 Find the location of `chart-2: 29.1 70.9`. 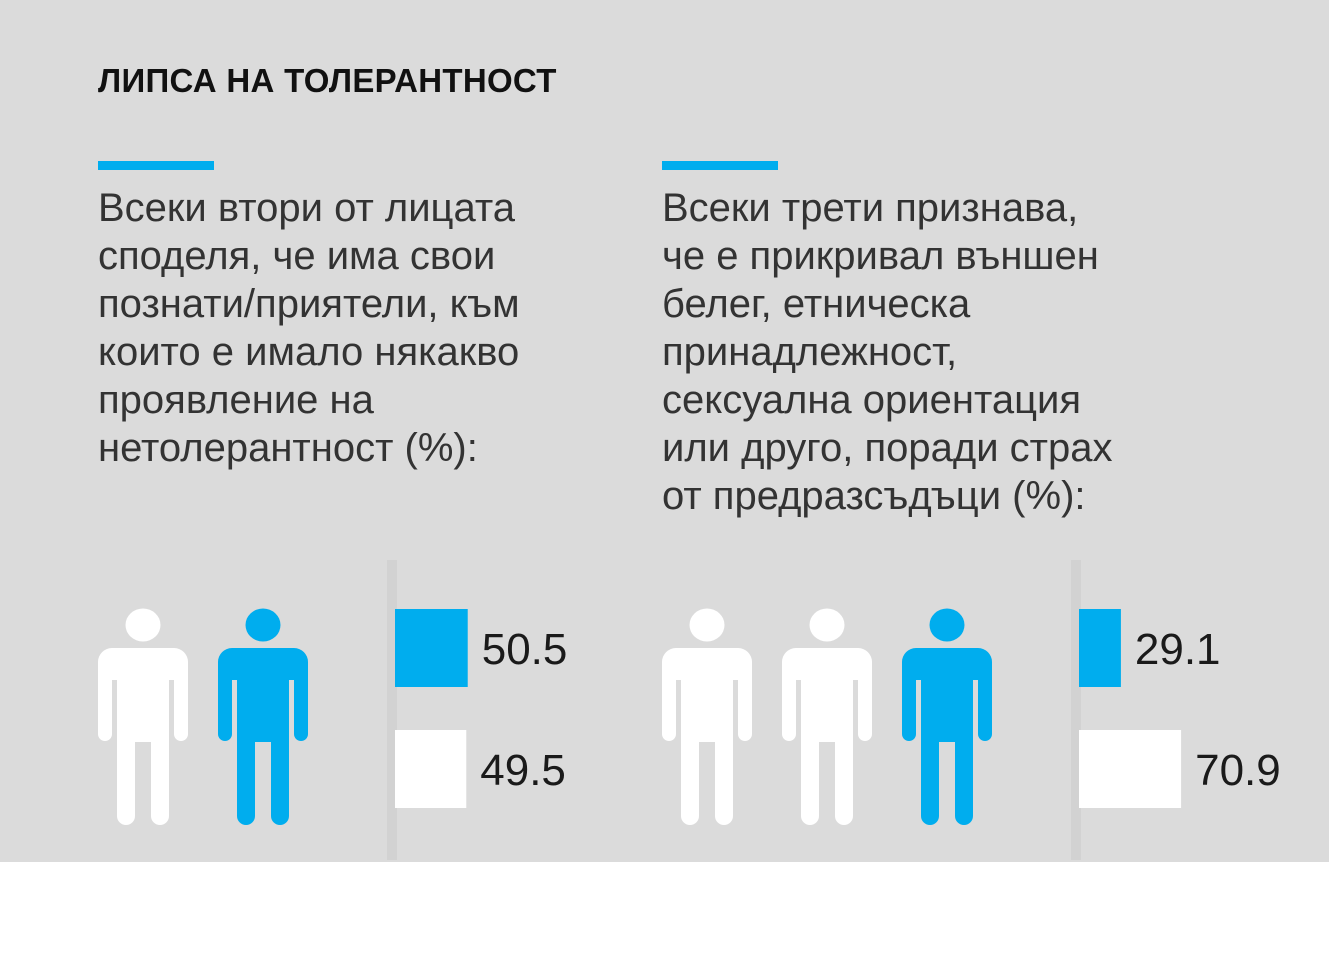

chart-2: 29.1 70.9 is located at coordinates (971, 710).